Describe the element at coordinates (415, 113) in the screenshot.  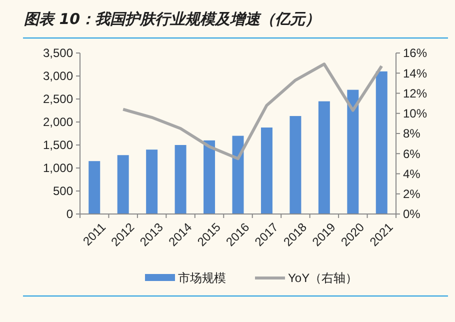
I see `y2-tick-label: 10%` at that location.